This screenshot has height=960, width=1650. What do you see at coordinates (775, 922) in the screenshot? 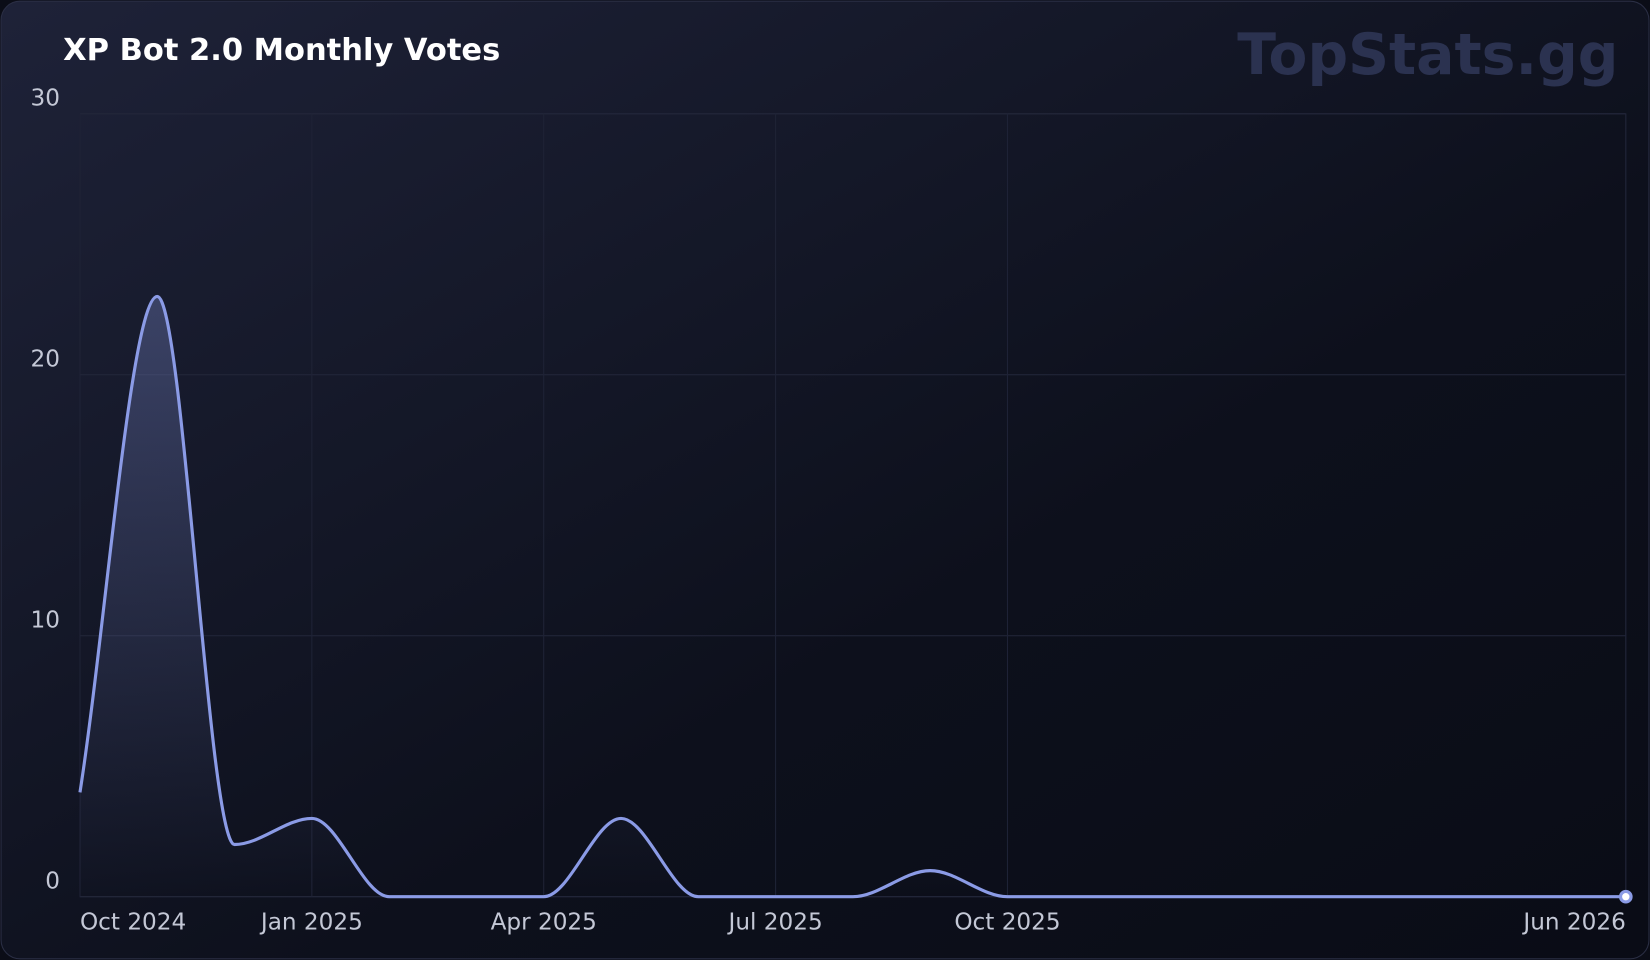
I see `x-tick-label: Jul 2025` at bounding box center [775, 922].